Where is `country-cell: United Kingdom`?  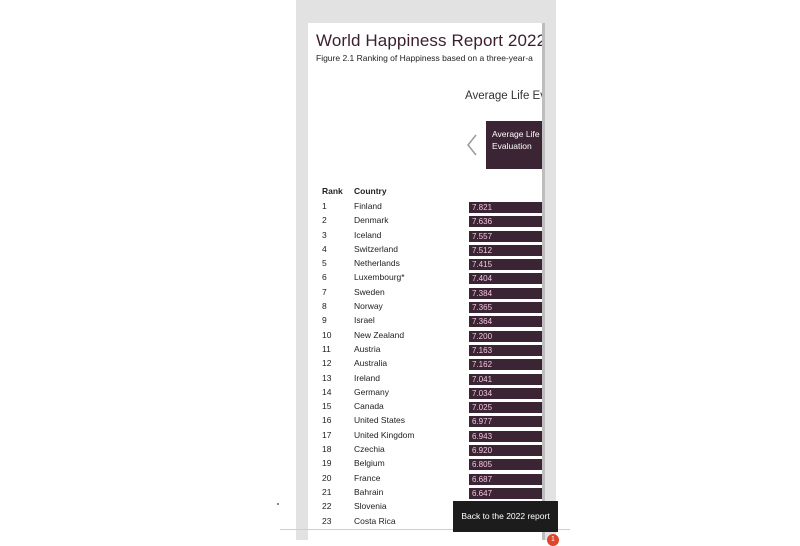
country-cell: United Kingdom is located at coordinates (384, 434).